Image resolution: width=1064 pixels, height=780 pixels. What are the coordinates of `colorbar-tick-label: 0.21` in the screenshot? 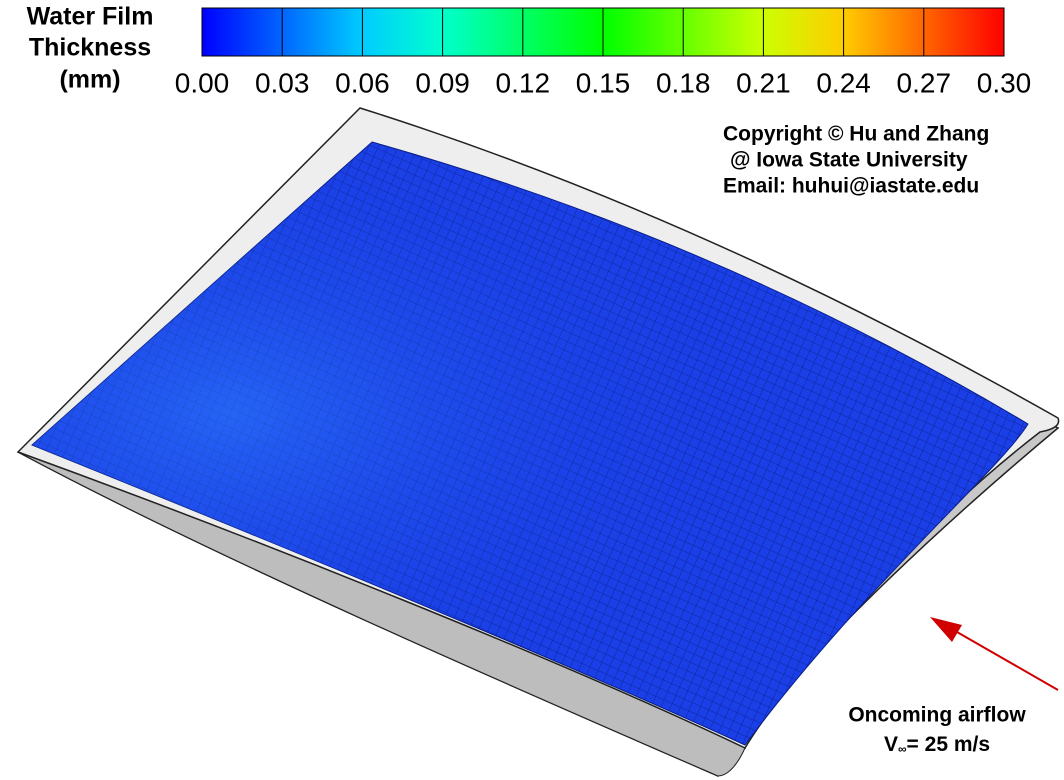 It's located at (763, 82).